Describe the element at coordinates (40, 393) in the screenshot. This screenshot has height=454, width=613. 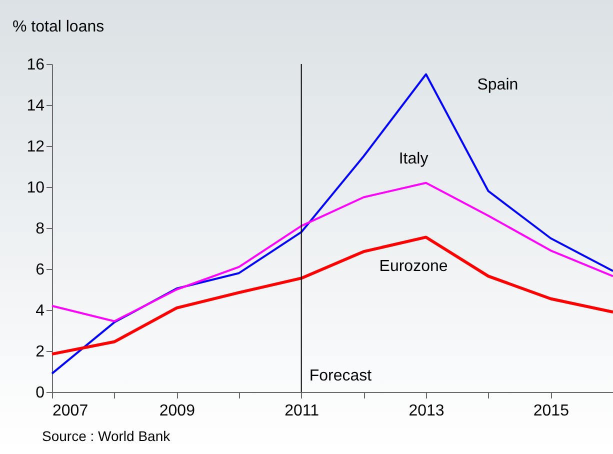
I see `y-tick-label: 0` at that location.